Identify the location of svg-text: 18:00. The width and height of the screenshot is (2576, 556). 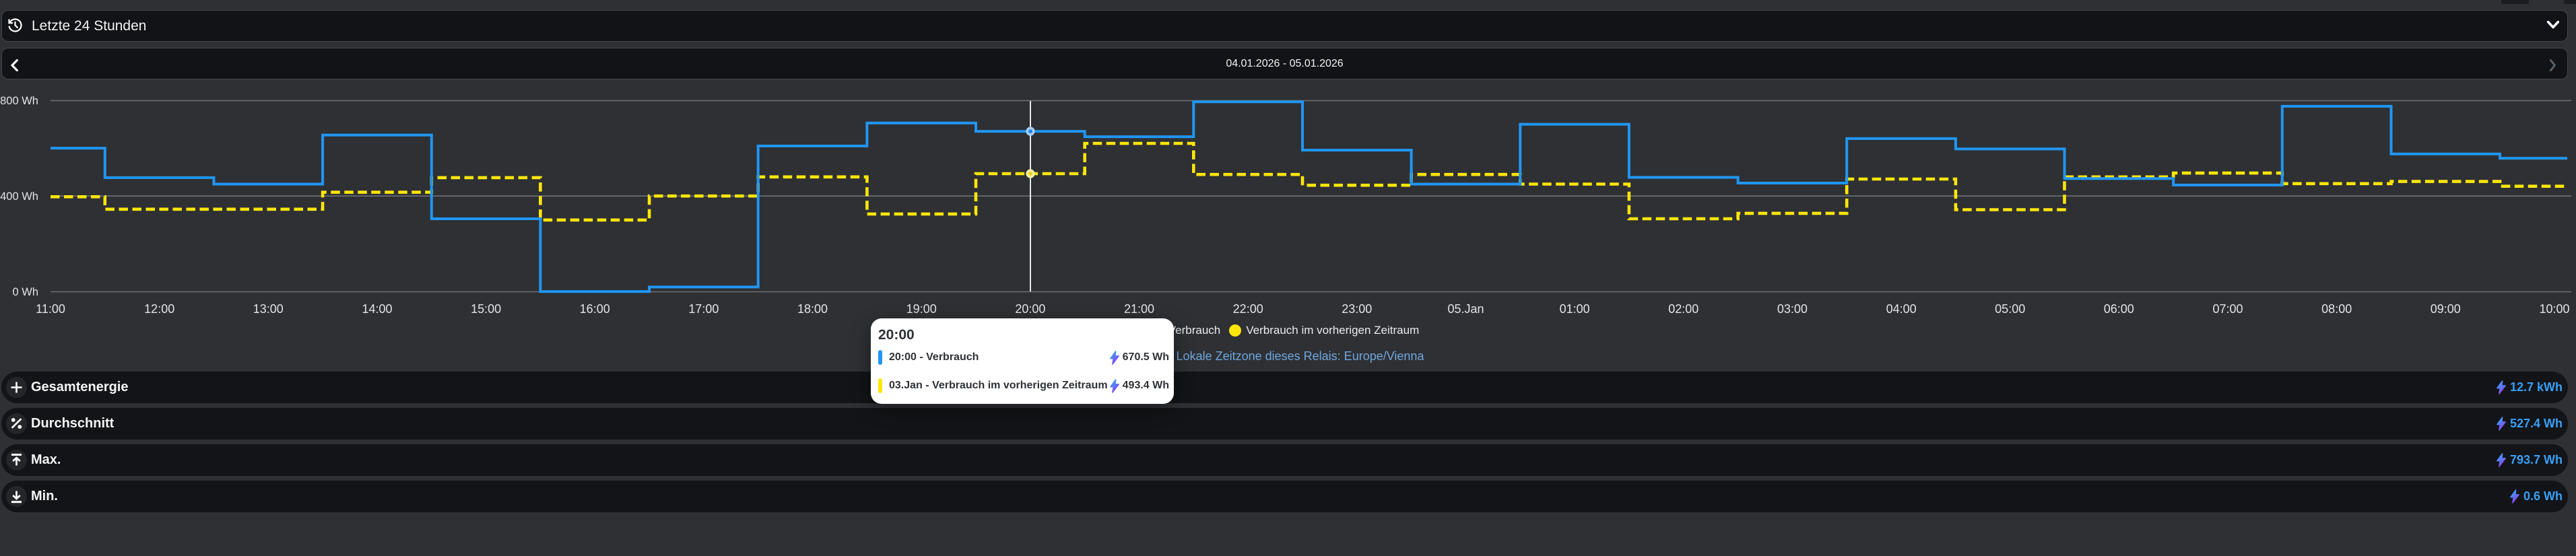
(812, 309).